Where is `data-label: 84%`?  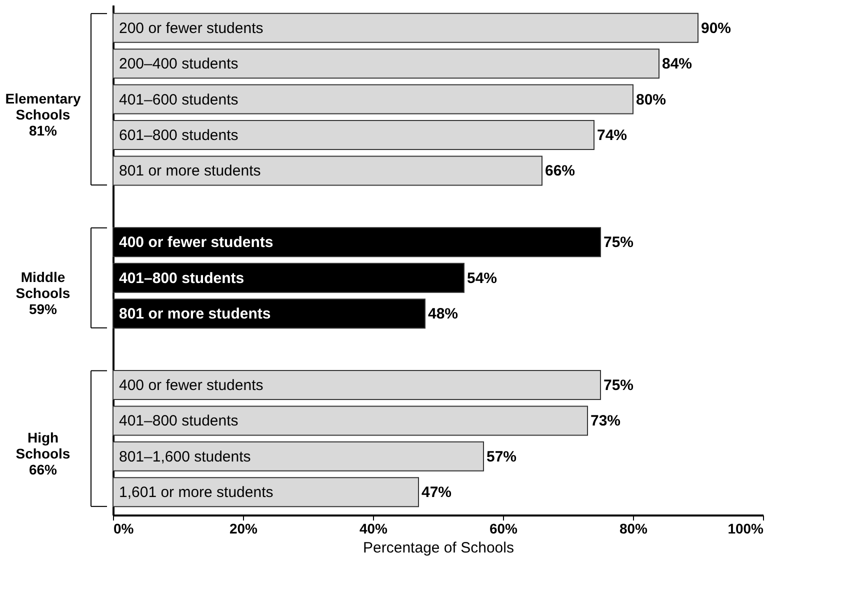
data-label: 84% is located at coordinates (677, 64).